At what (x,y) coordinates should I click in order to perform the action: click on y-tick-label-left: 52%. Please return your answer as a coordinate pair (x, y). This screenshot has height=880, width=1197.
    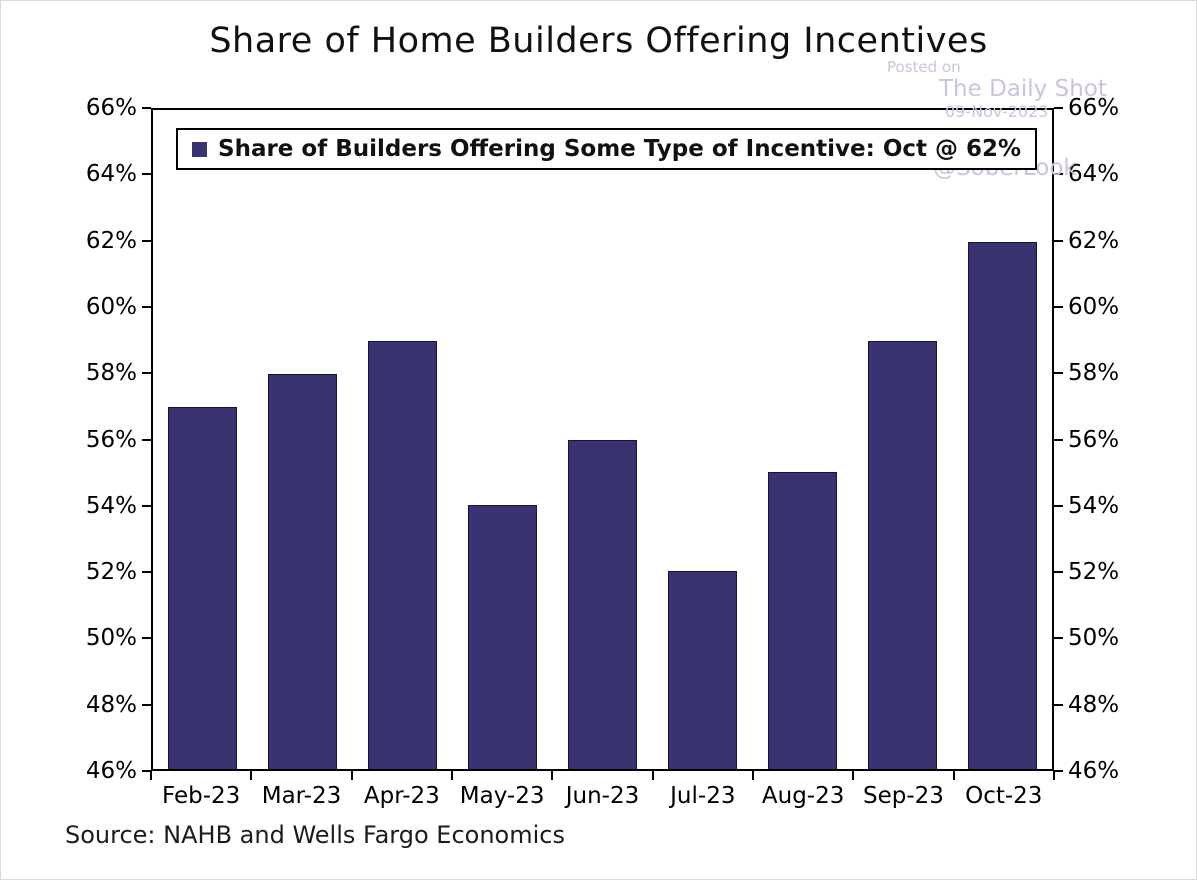
    Looking at the image, I should click on (111, 572).